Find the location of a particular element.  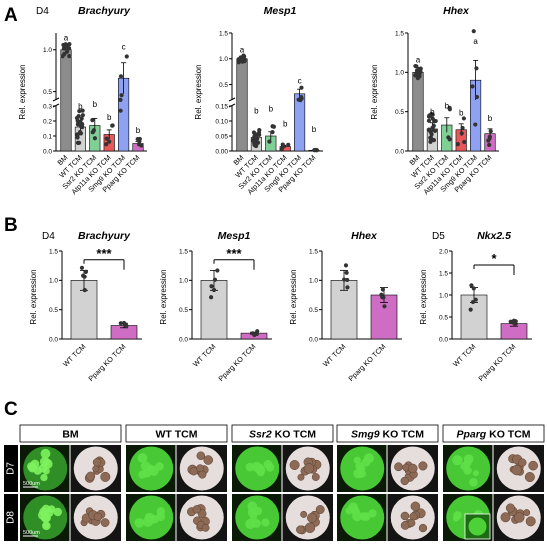

y-tick-label: 0.5 is located at coordinates (223, 85).